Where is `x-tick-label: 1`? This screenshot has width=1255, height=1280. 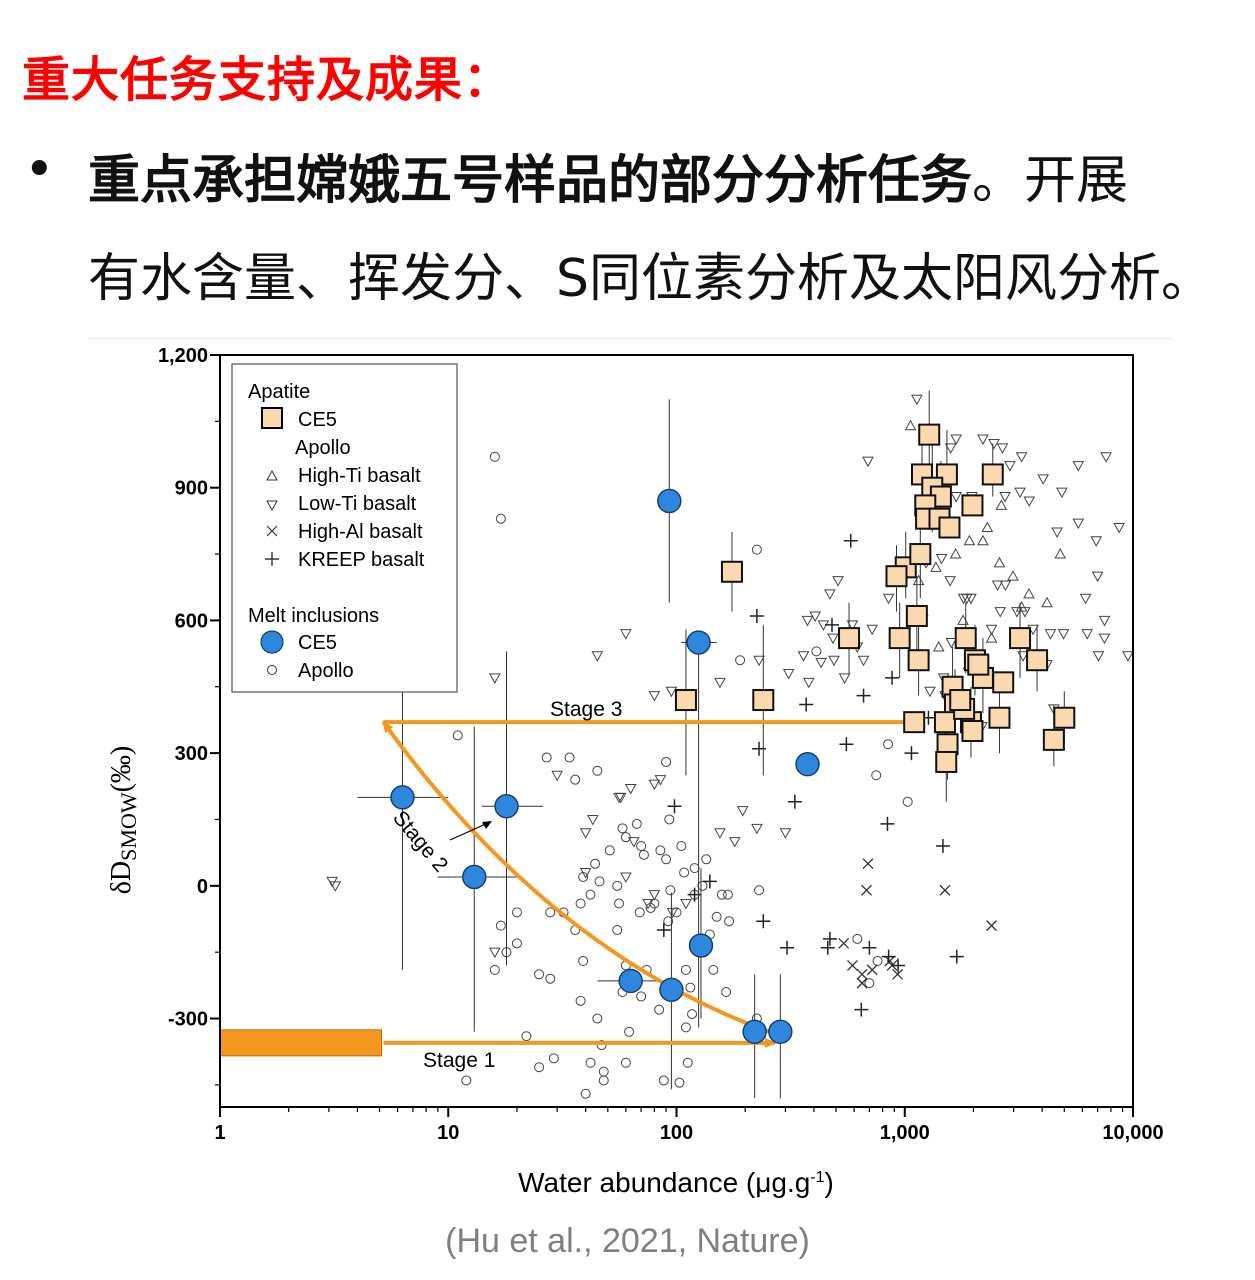 x-tick-label: 1 is located at coordinates (219, 1133).